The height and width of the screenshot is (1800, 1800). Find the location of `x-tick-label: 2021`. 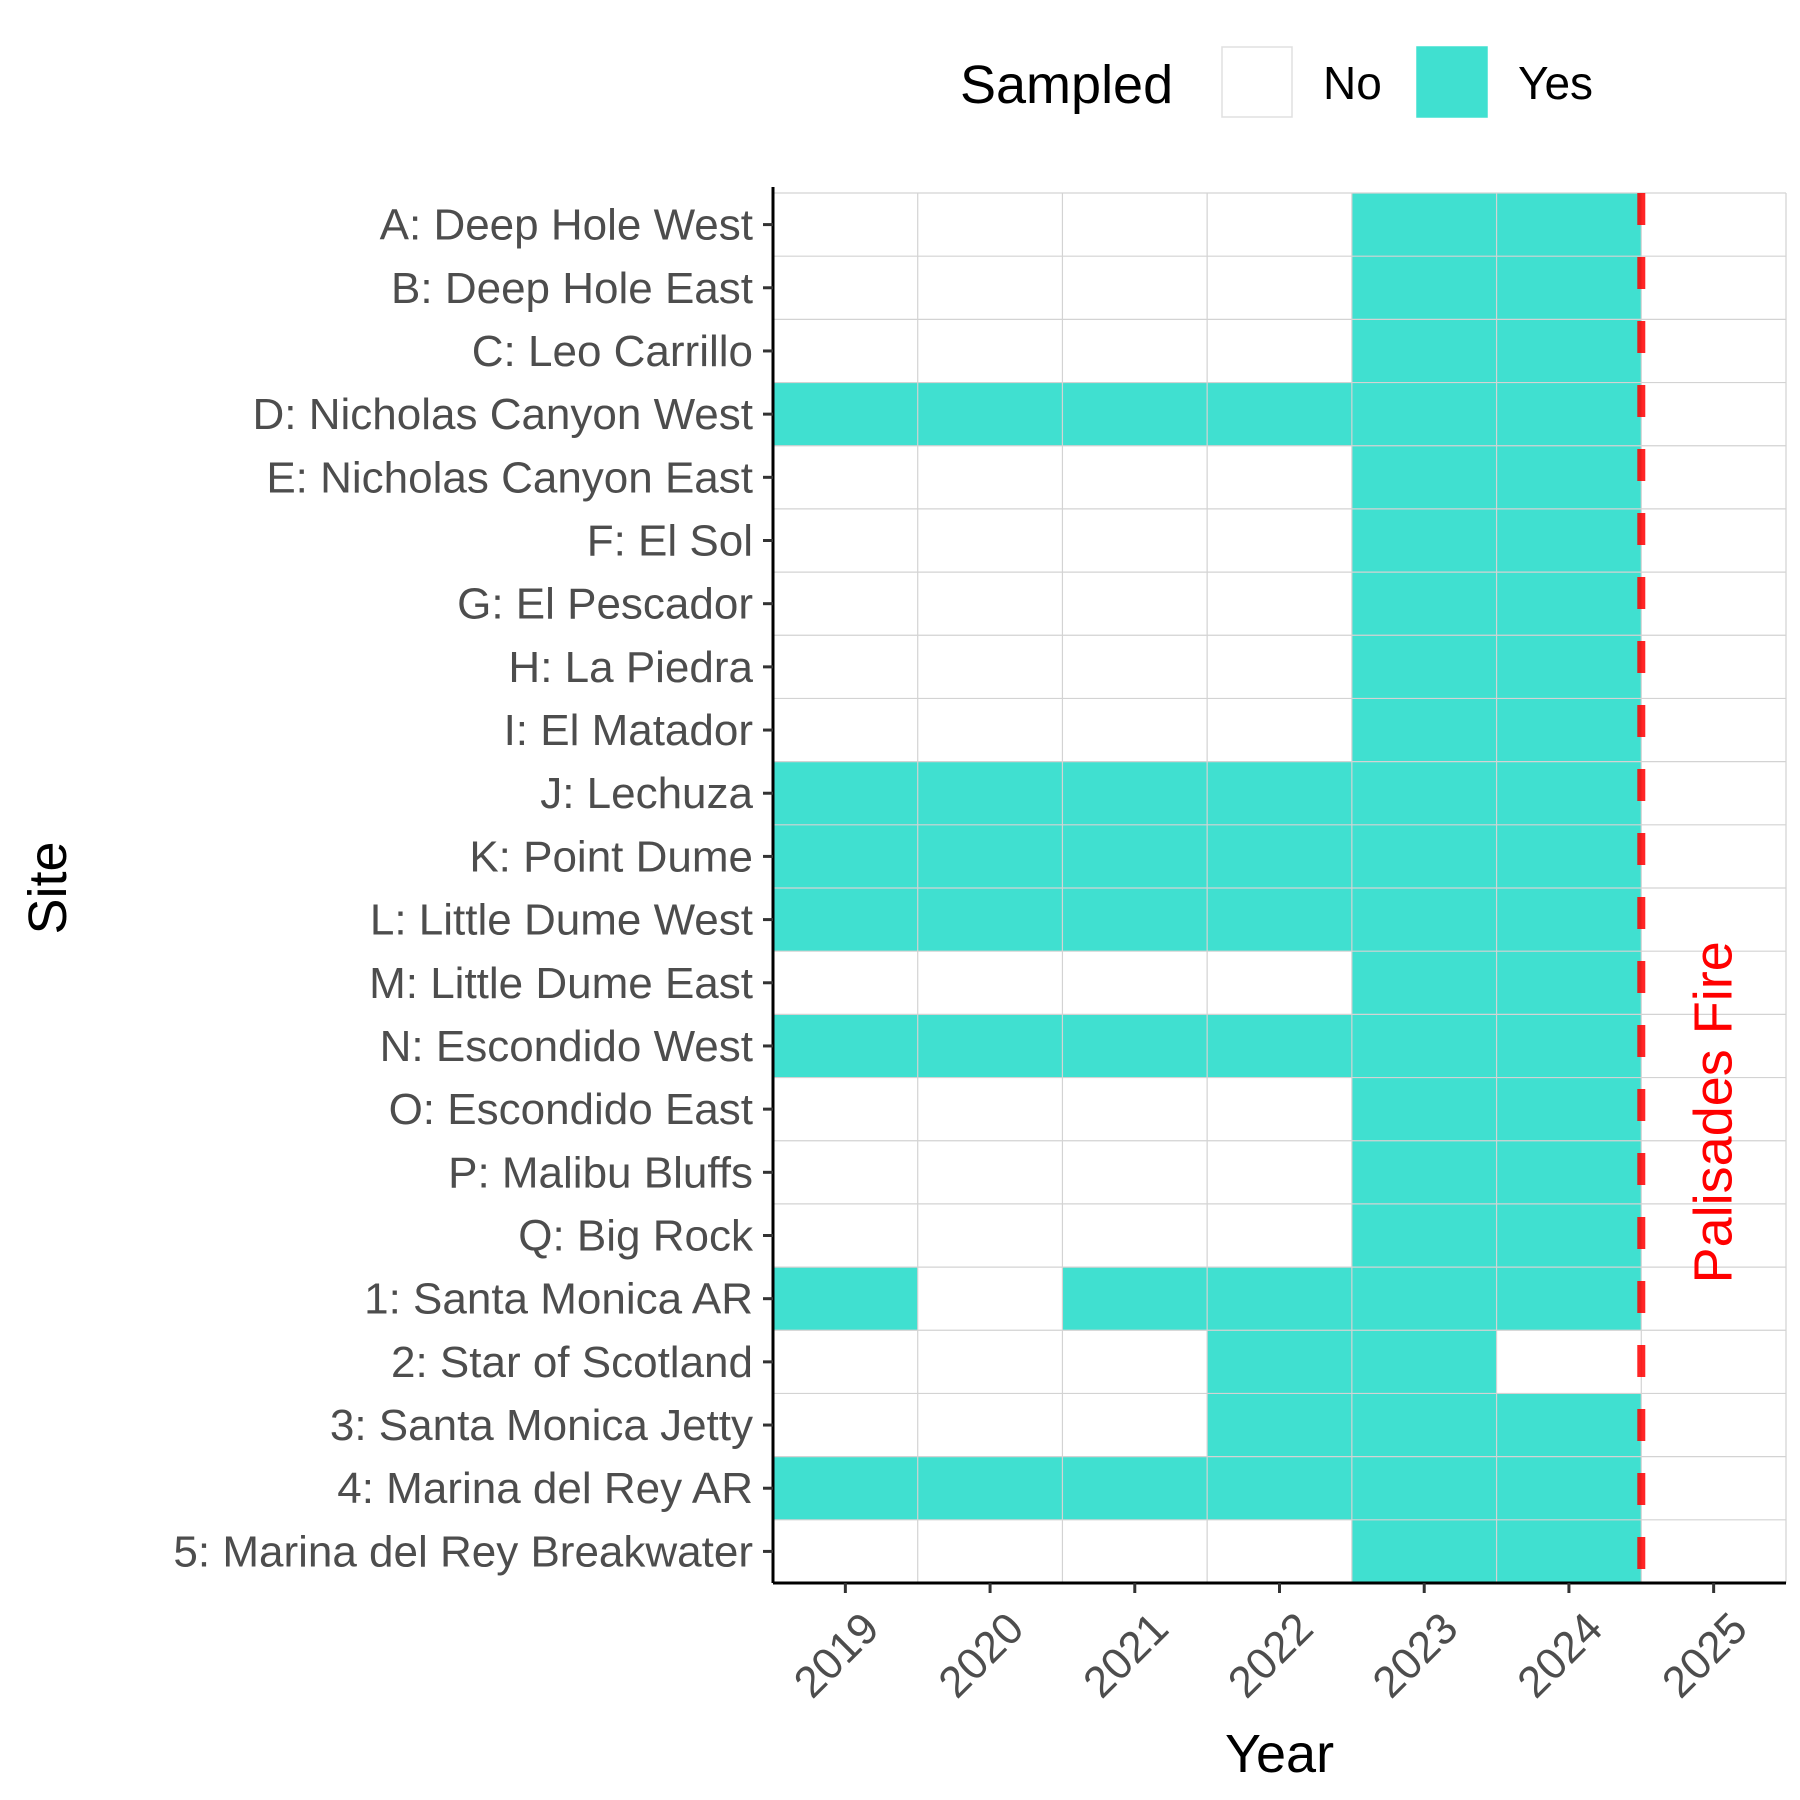

x-tick-label: 2021 is located at coordinates (1126, 1655).